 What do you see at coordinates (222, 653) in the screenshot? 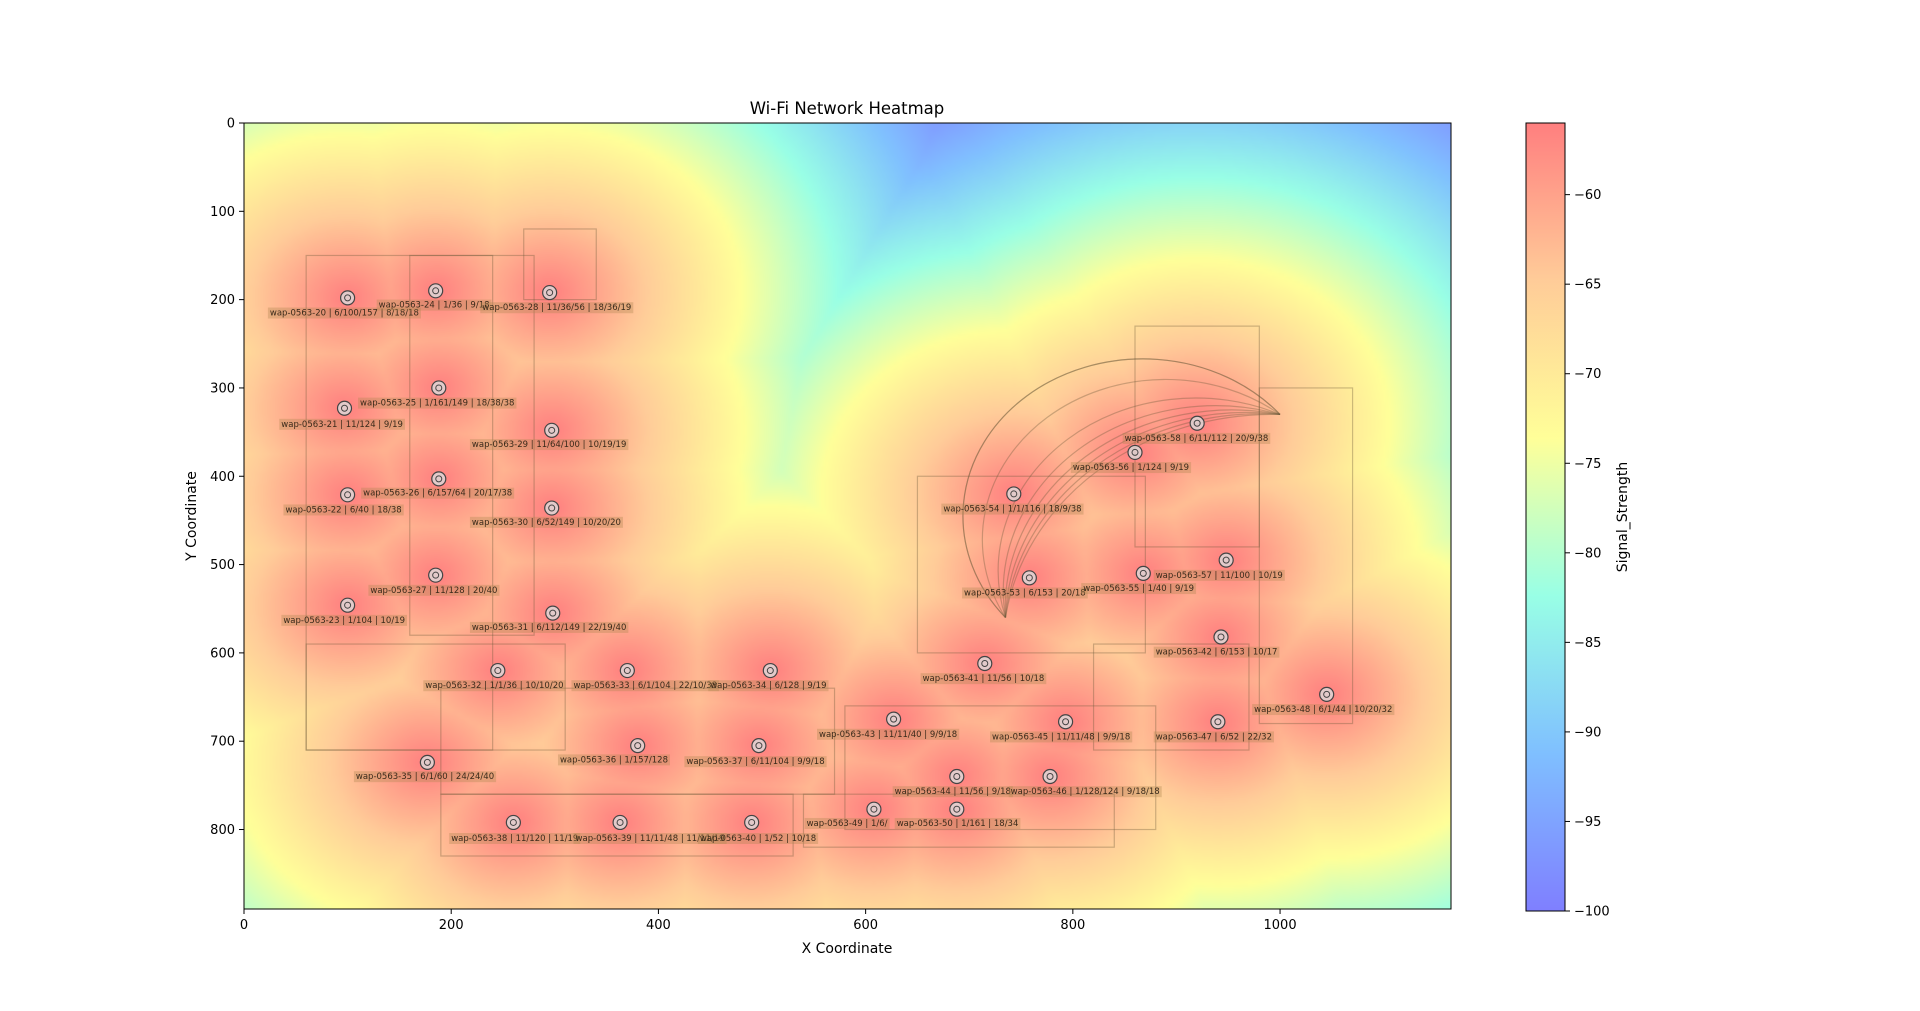
I see `y-tick-label: 600` at bounding box center [222, 653].